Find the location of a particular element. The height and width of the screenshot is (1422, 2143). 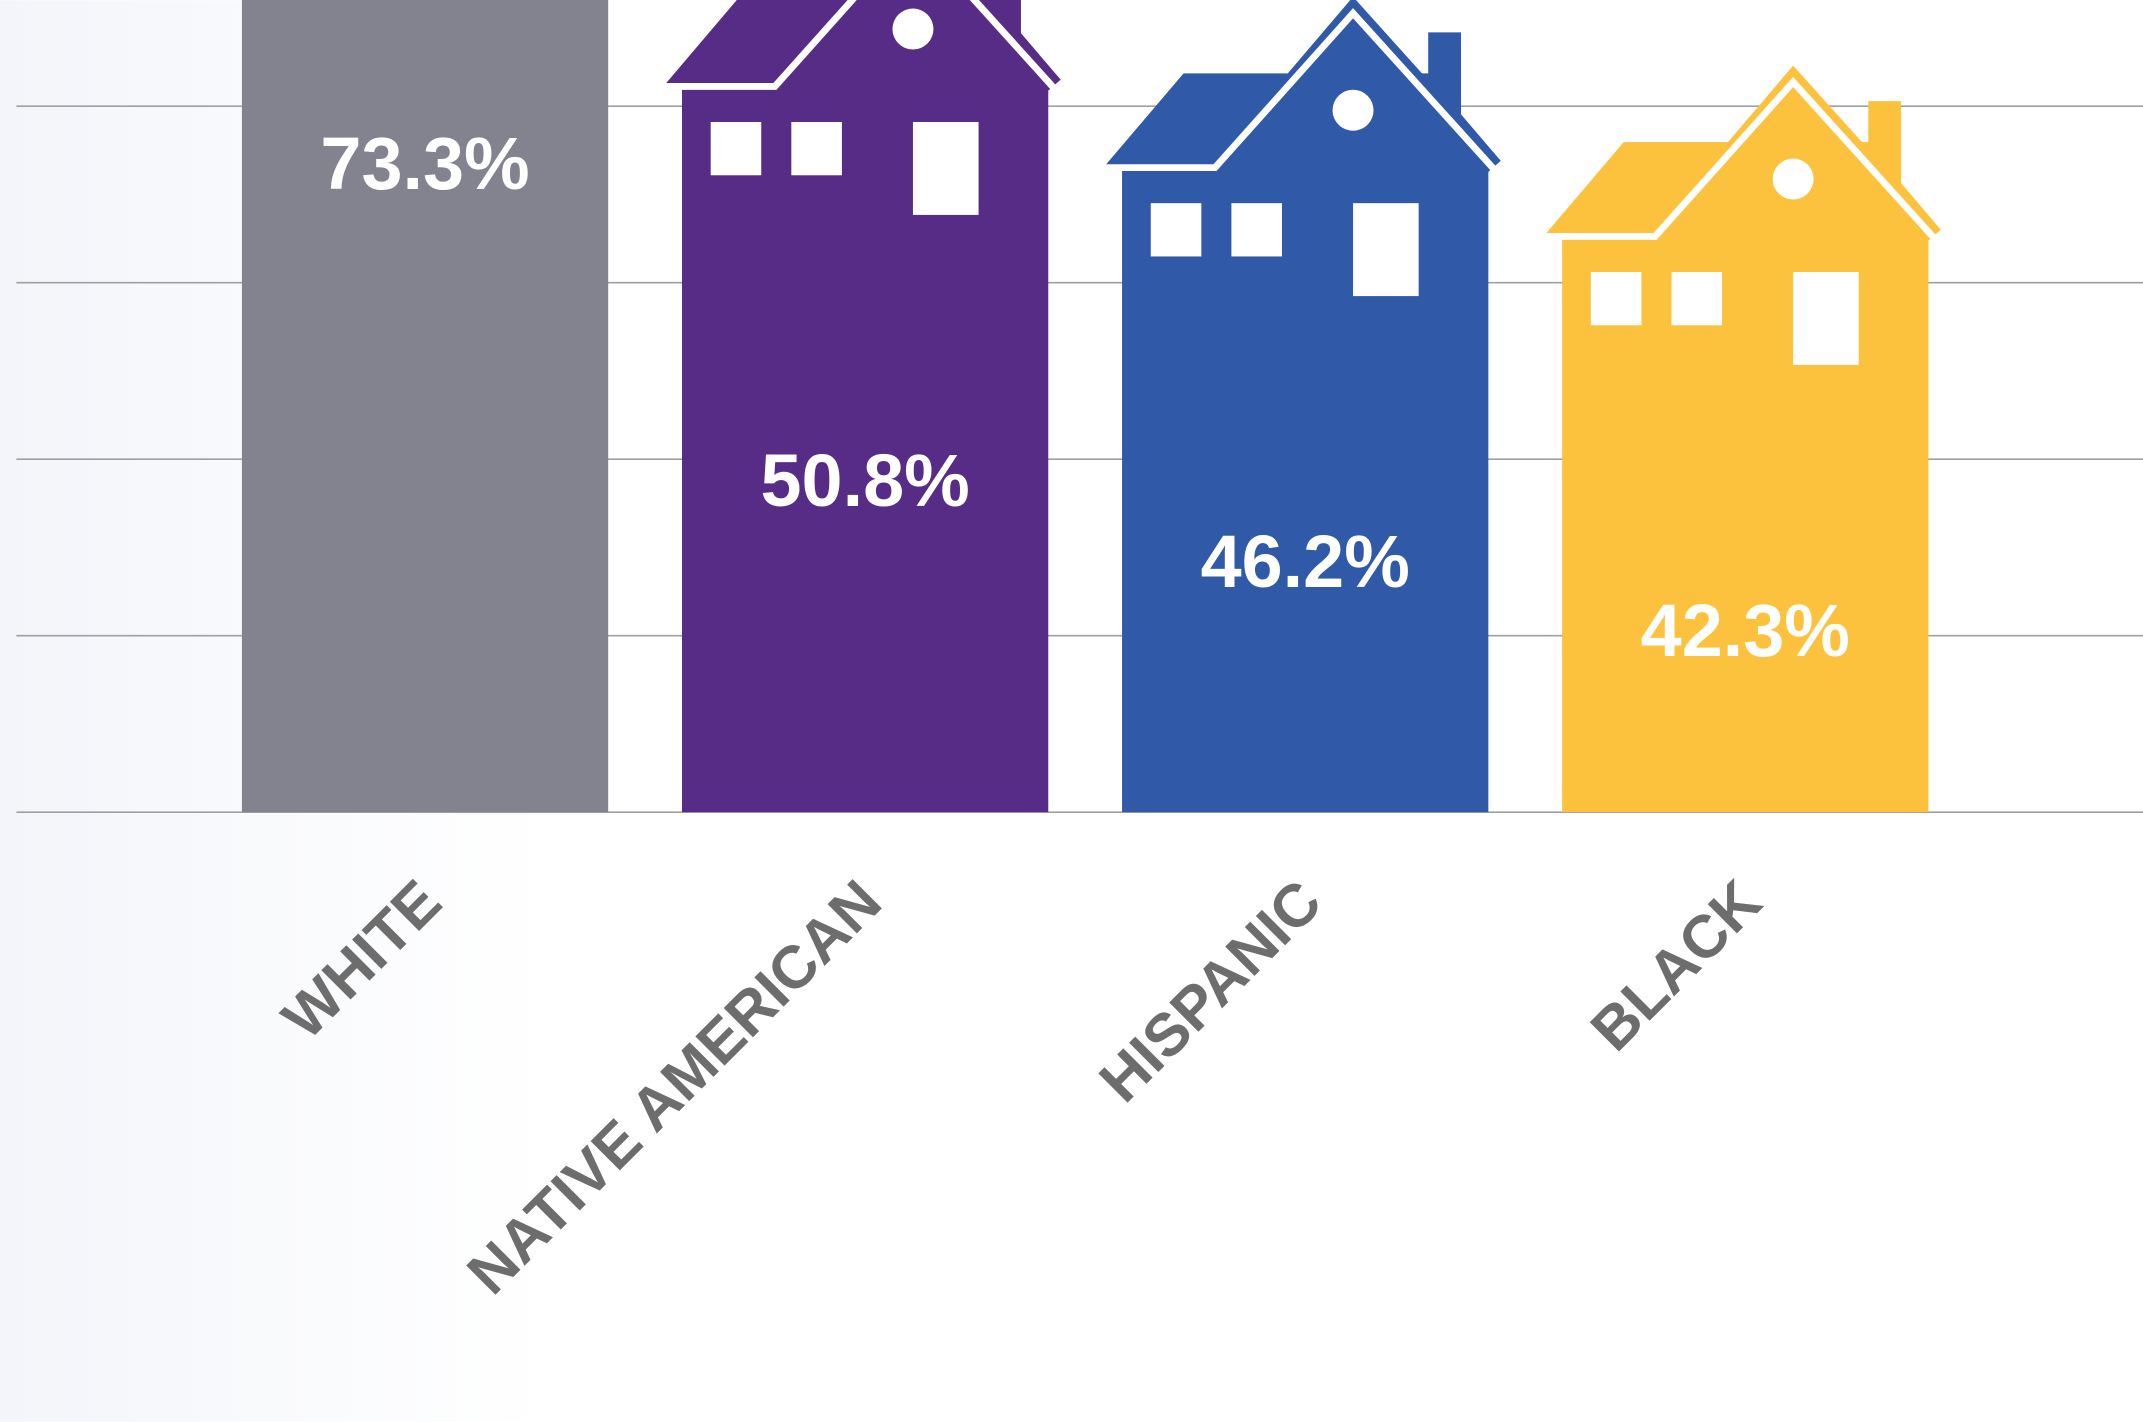

value-label: 42.3% is located at coordinates (1745, 630).